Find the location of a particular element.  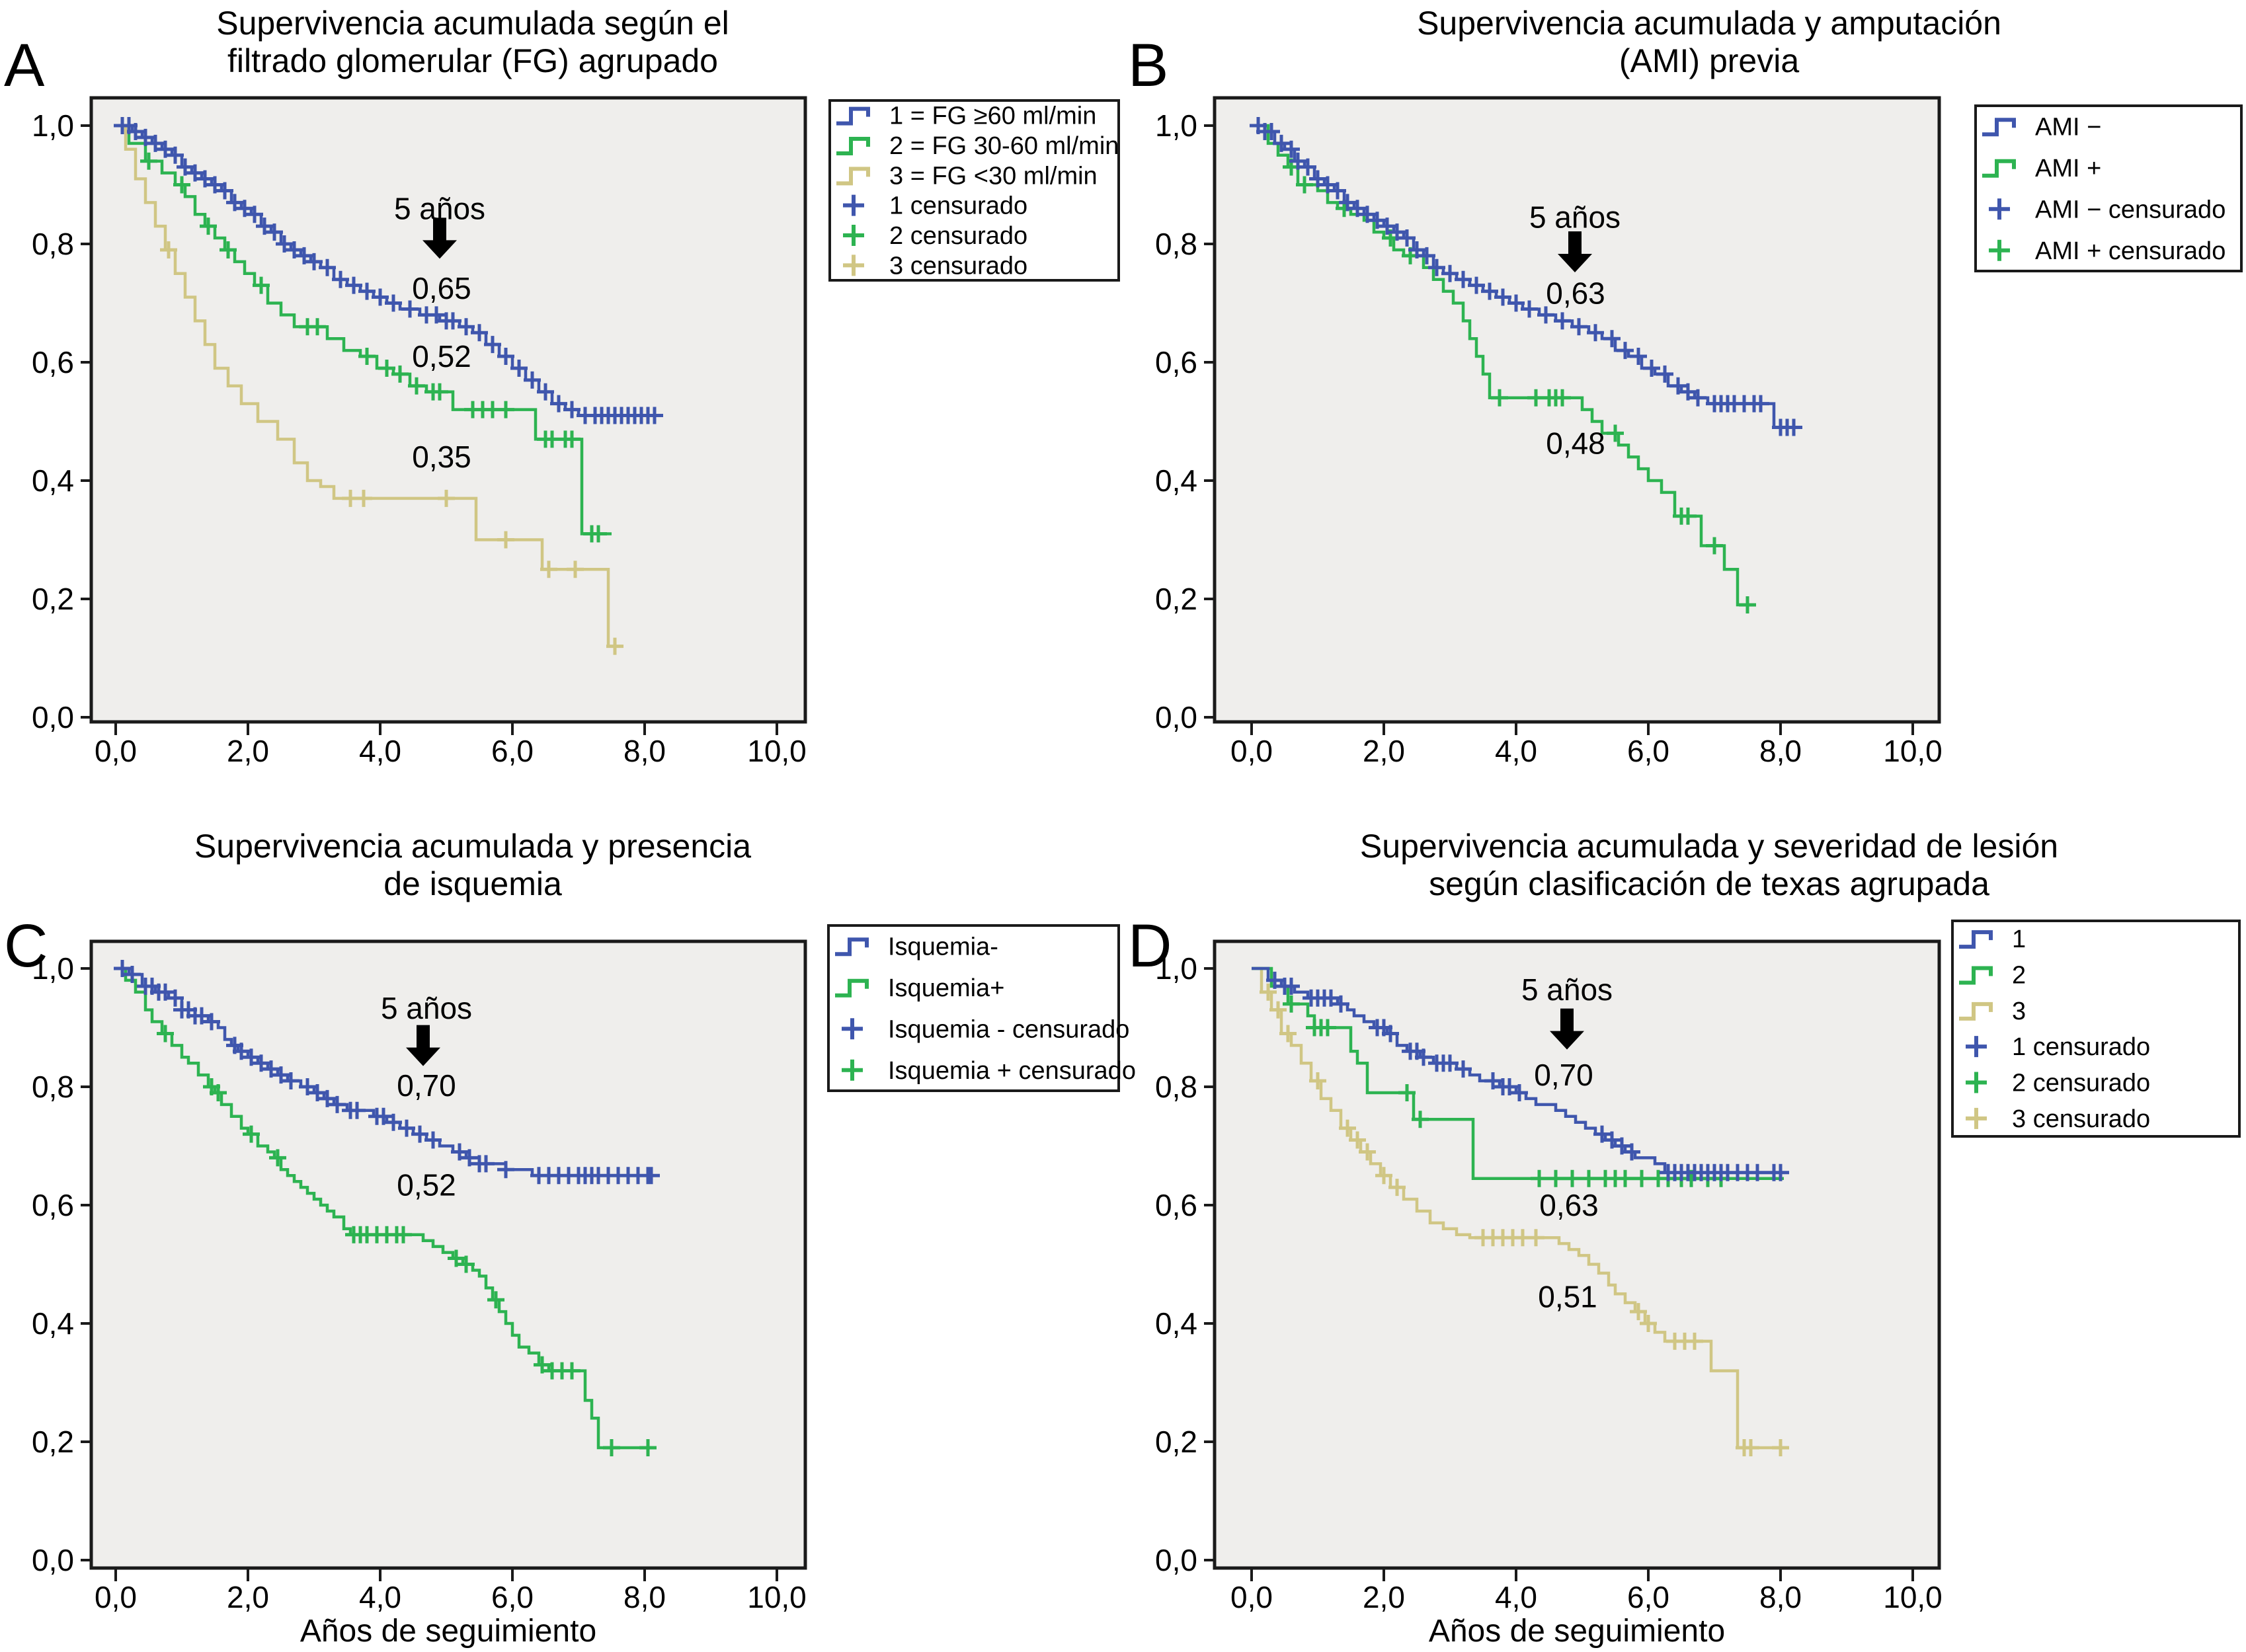

legend-entry: Isquemia- is located at coordinates (916, 947).